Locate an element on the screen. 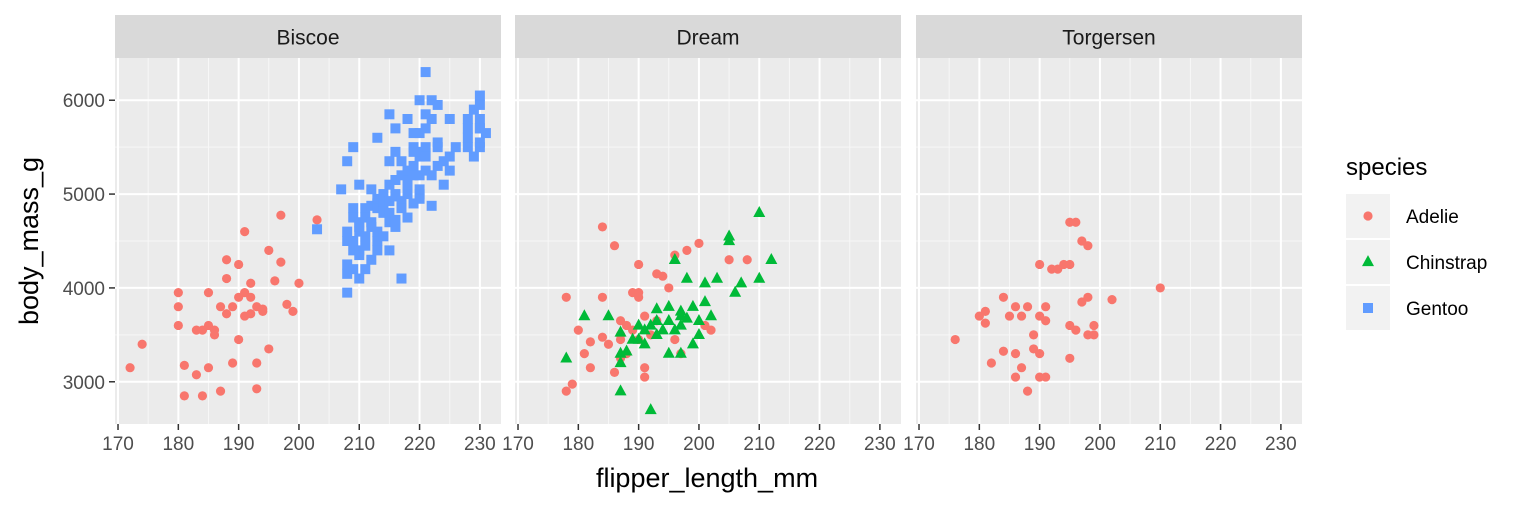  y-tick-label: 3000 is located at coordinates (84, 383).